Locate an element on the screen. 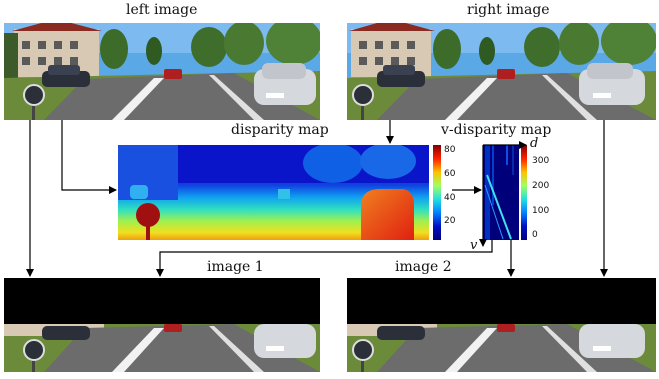 This screenshot has width=659, height=379. vdisp-tick-200: 200 is located at coordinates (541, 186).